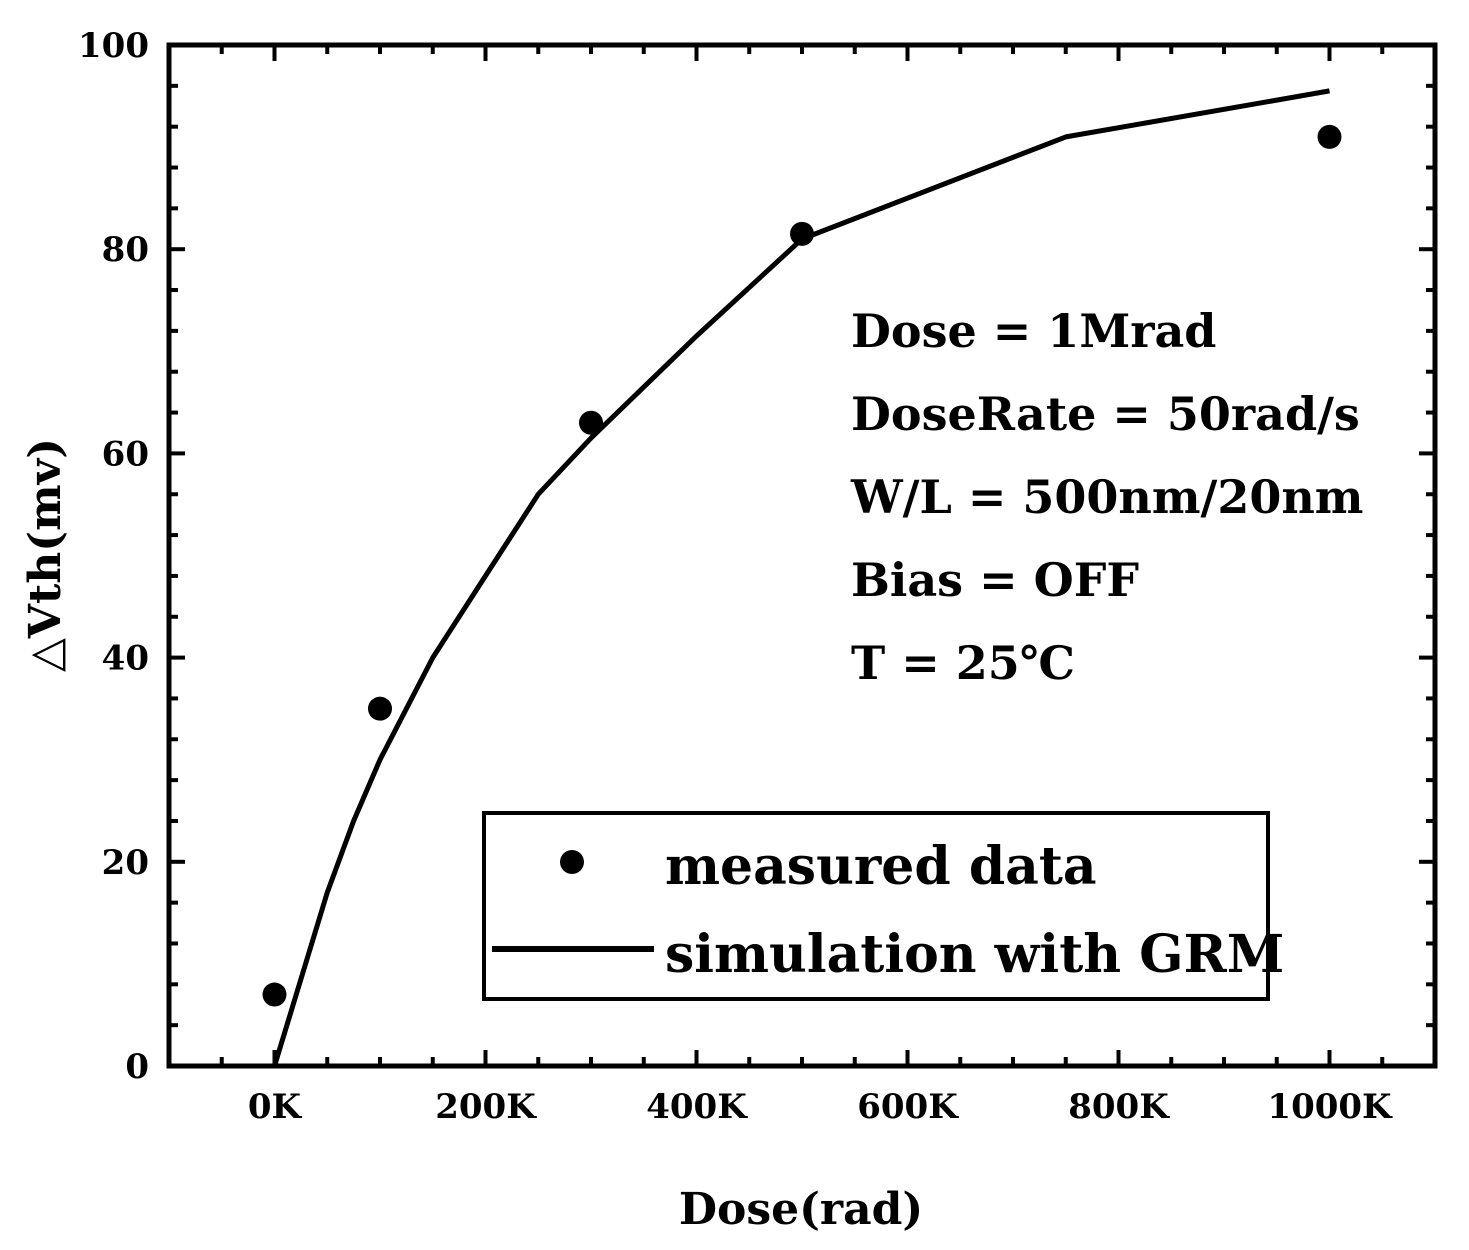 This screenshot has width=1469, height=1250. Describe the element at coordinates (125, 863) in the screenshot. I see `y-tick-label: 20` at that location.